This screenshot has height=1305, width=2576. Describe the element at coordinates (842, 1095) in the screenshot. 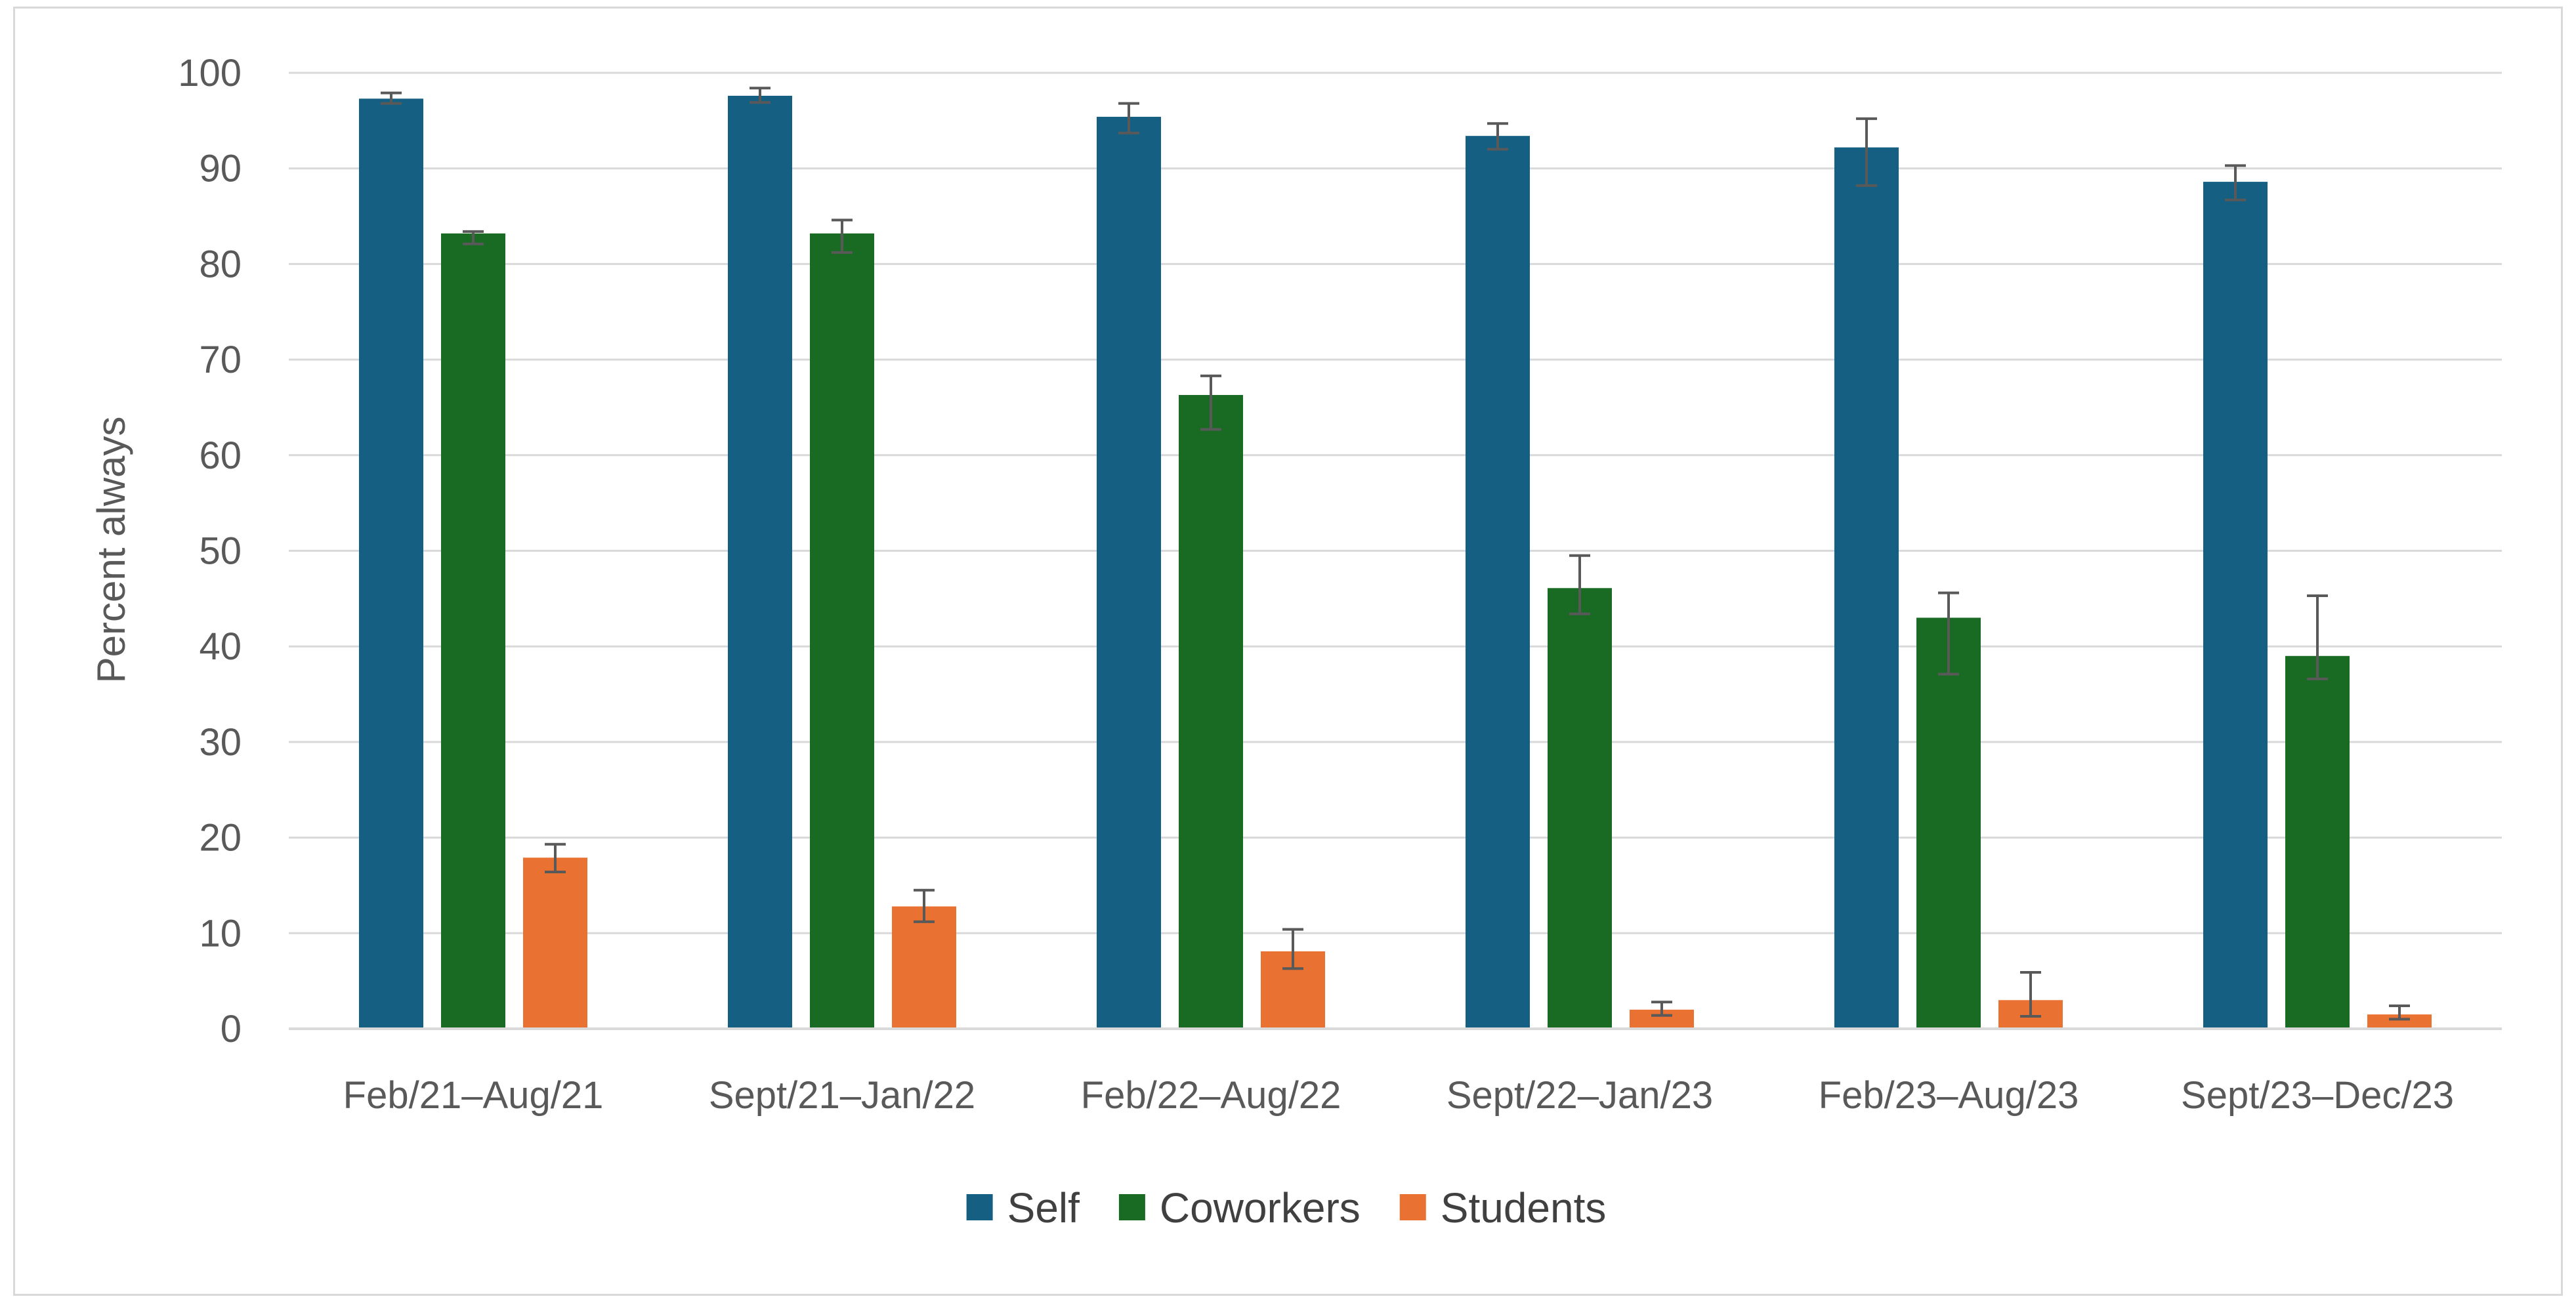

I see `x-tick-label: Sept/21–Jan/22` at that location.